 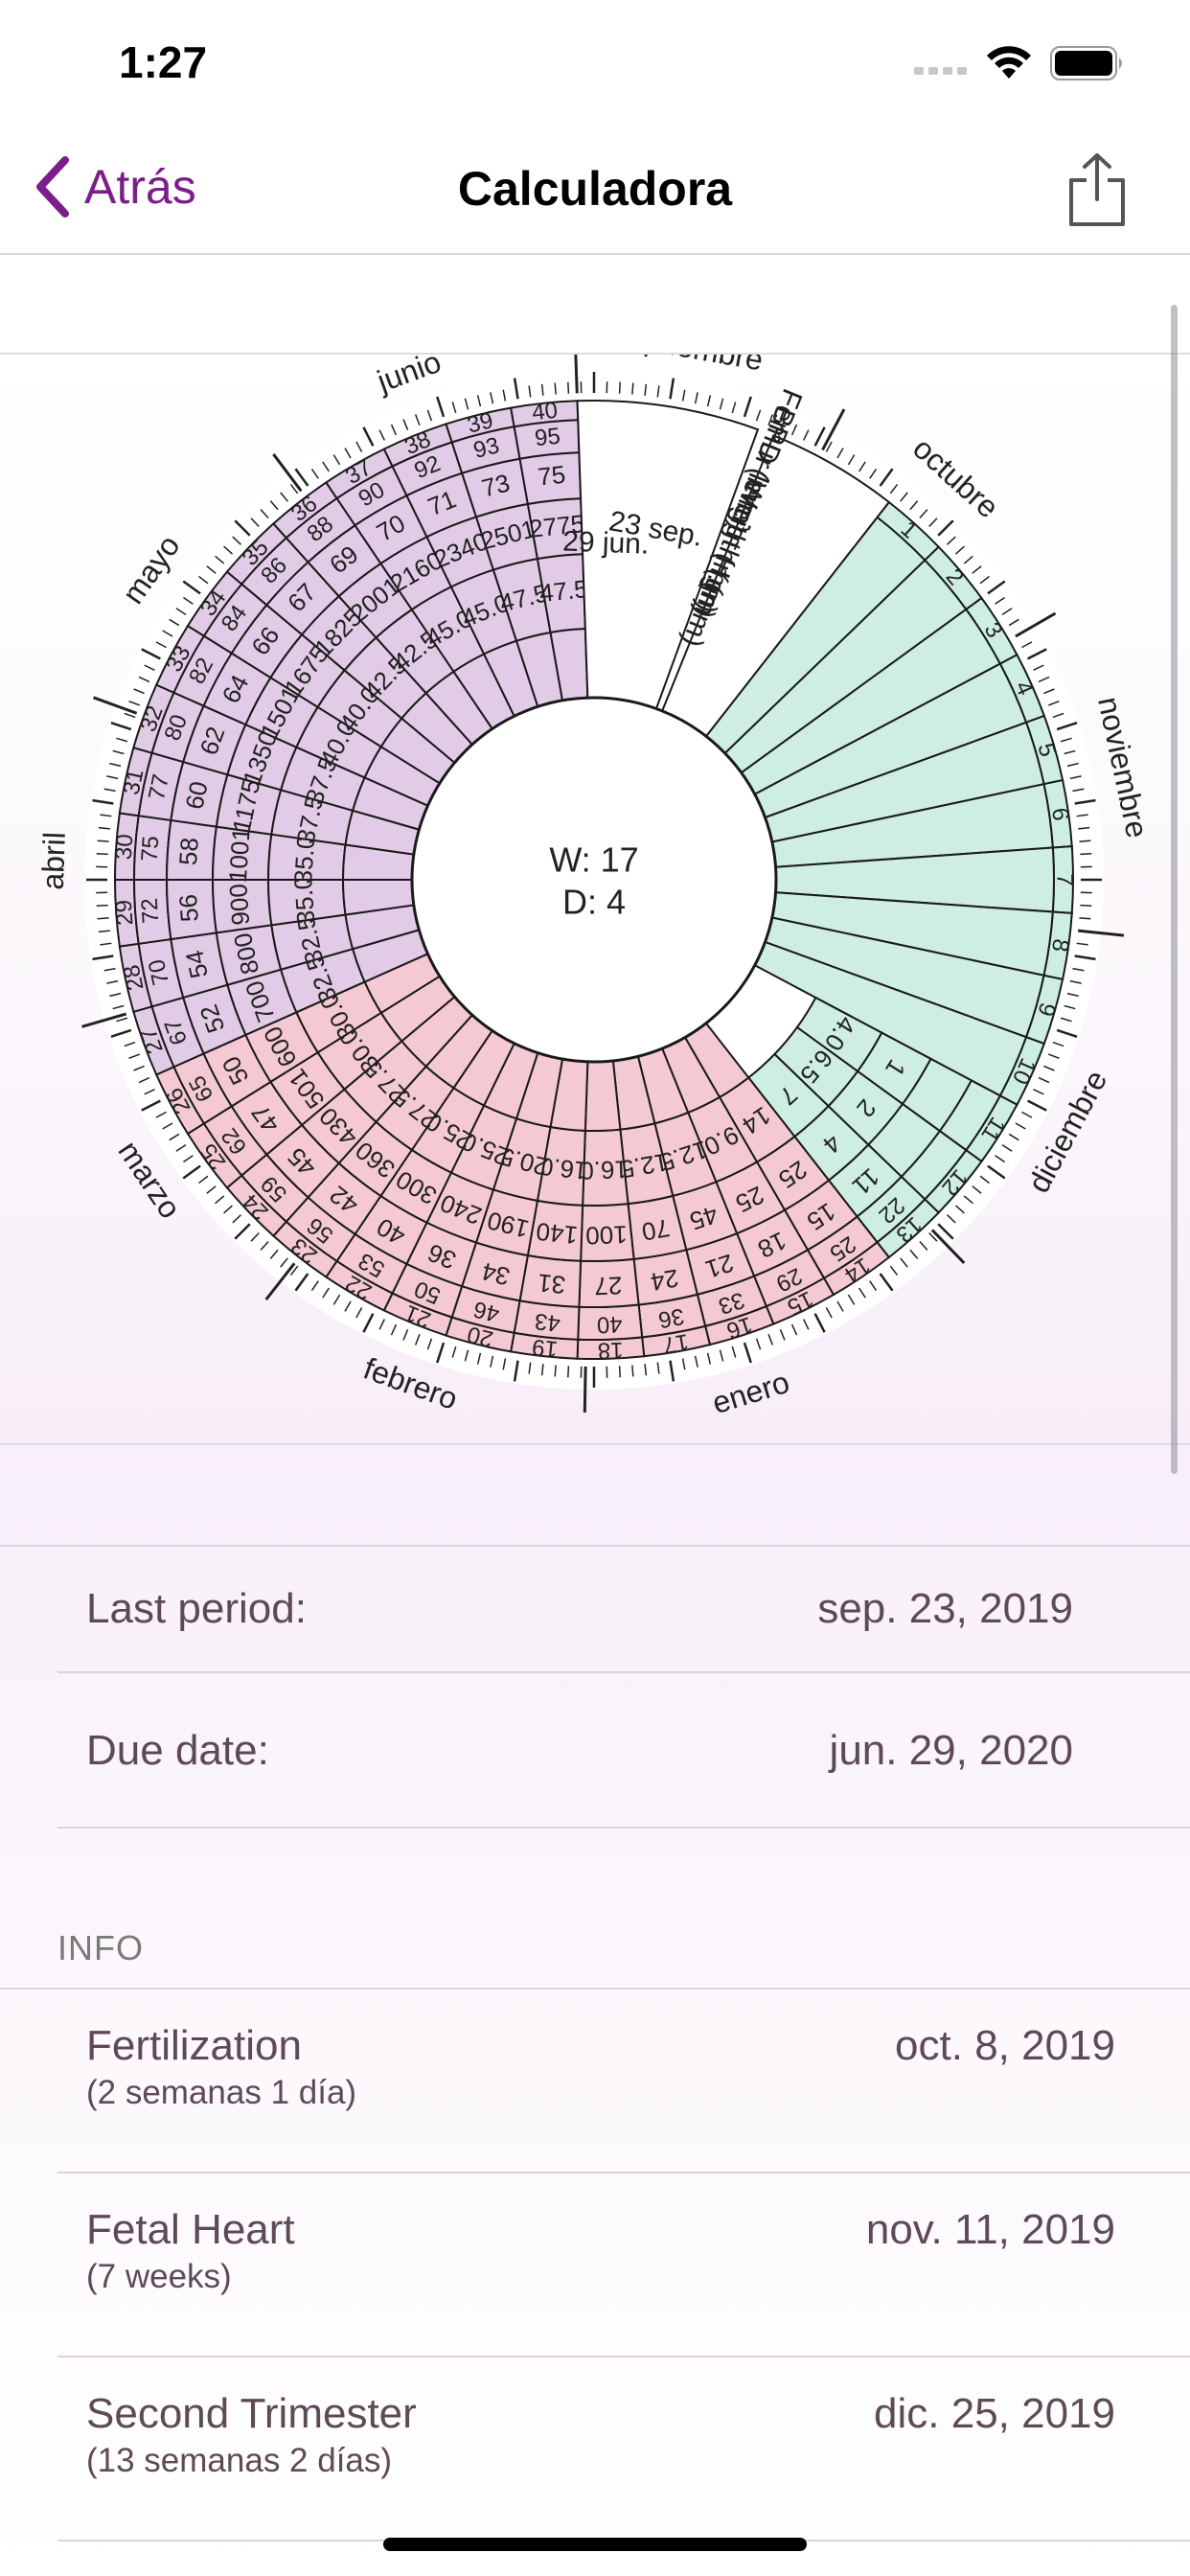 What do you see at coordinates (1174, 889) in the screenshot?
I see `scrollbar` at bounding box center [1174, 889].